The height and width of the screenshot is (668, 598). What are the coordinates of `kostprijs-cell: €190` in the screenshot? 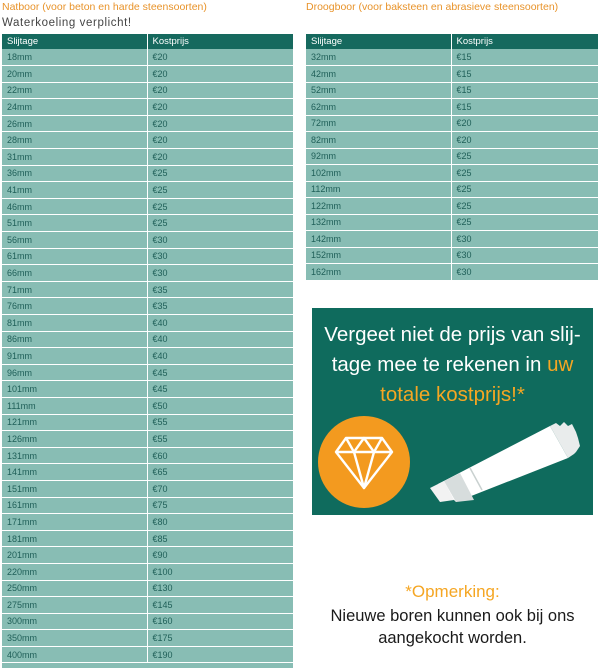 It's located at (220, 655).